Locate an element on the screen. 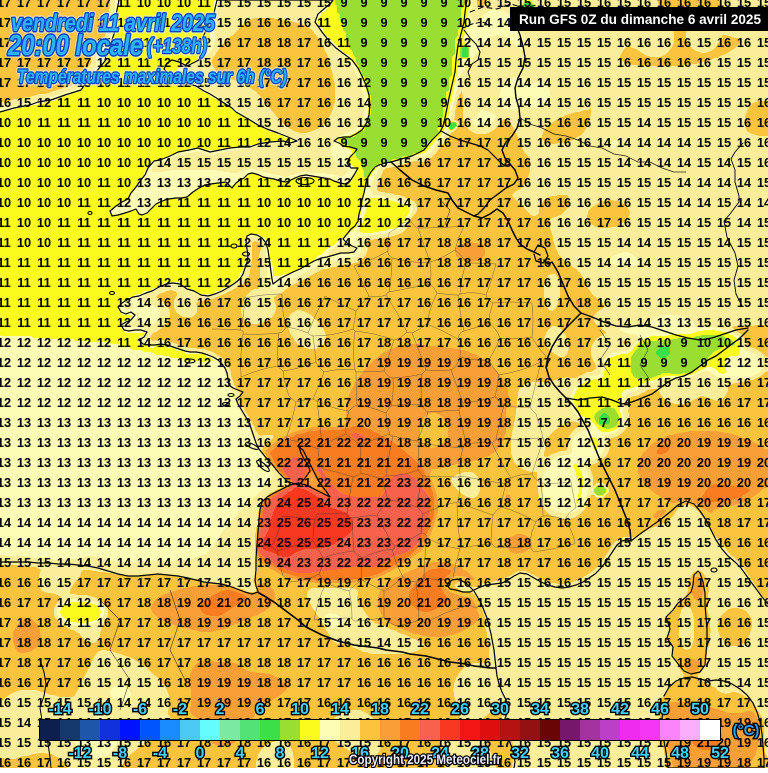 The height and width of the screenshot is (773, 768). svg-text: 12 is located at coordinates (320, 753).